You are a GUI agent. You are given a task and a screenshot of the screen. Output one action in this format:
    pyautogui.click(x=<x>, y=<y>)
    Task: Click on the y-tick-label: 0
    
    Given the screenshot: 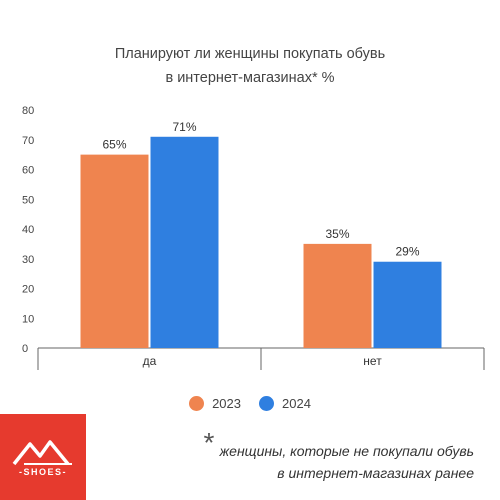 What is the action you would take?
    pyautogui.click(x=25, y=349)
    